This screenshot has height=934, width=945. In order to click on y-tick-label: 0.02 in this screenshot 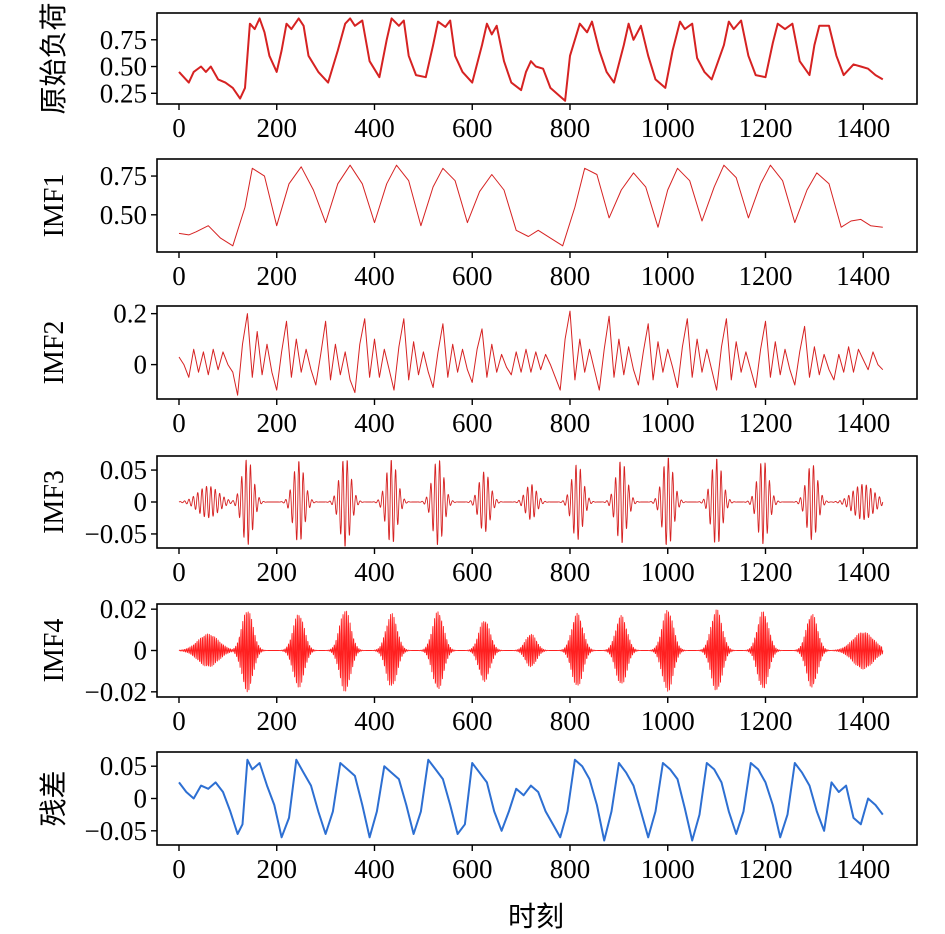, I will do `click(123, 609)`.